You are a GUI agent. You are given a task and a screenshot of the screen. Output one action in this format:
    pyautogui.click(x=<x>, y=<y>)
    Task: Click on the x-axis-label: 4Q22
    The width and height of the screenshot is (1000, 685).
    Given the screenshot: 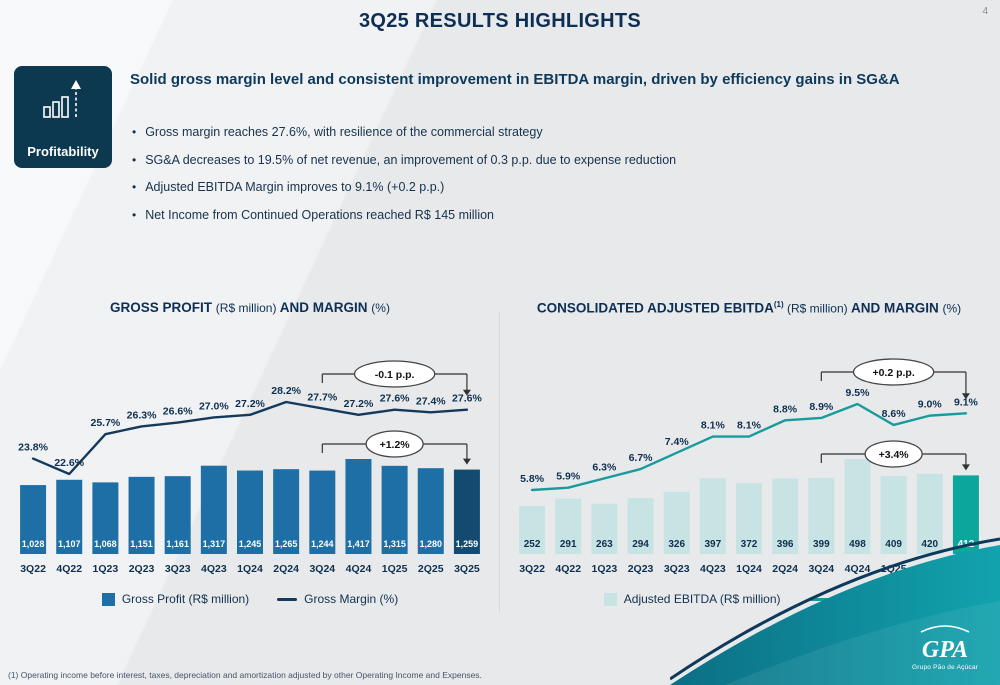 What is the action you would take?
    pyautogui.click(x=568, y=569)
    